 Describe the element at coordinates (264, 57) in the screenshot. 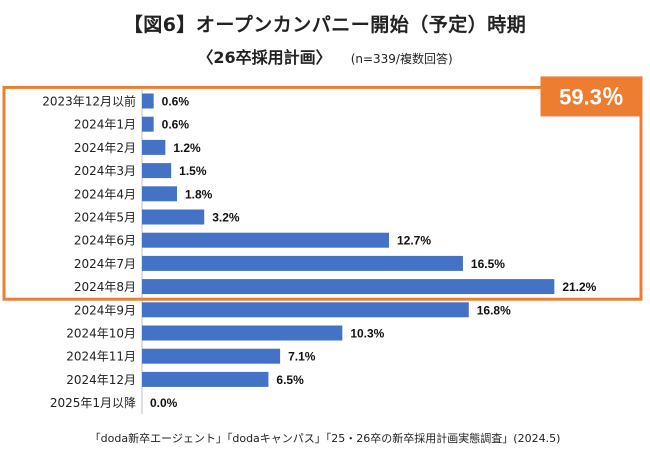

I see `chart-subtitle: 〈26卒採用計画〉` at that location.